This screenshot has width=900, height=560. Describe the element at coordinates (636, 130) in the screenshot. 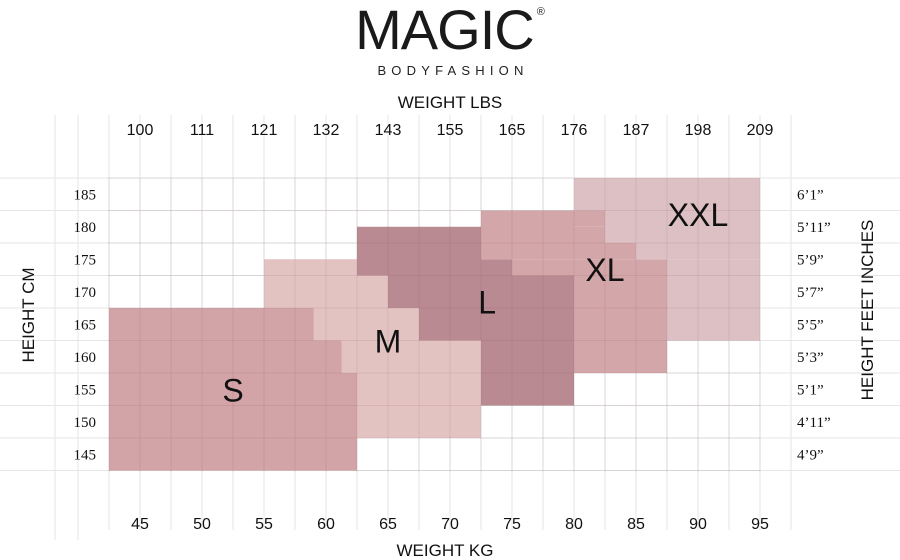

I see `x-tick-lbs: 187` at that location.